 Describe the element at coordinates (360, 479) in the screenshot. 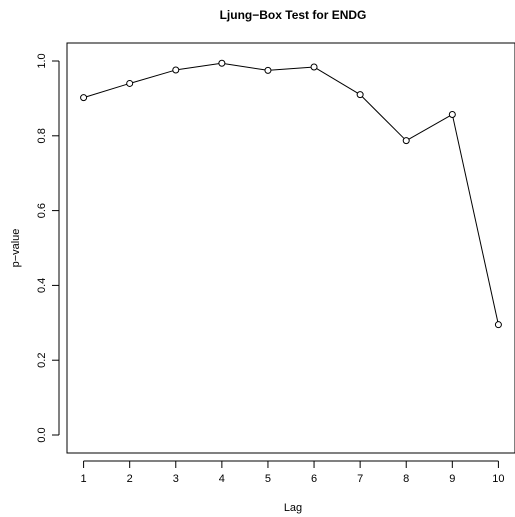

I see `x-tick-label: 7` at that location.